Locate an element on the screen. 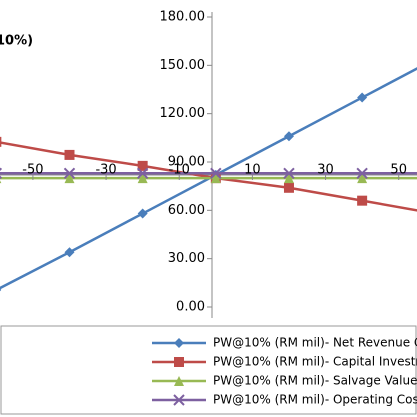 The height and width of the screenshot is (417, 417). chart-title: 10%) is located at coordinates (16, 41).